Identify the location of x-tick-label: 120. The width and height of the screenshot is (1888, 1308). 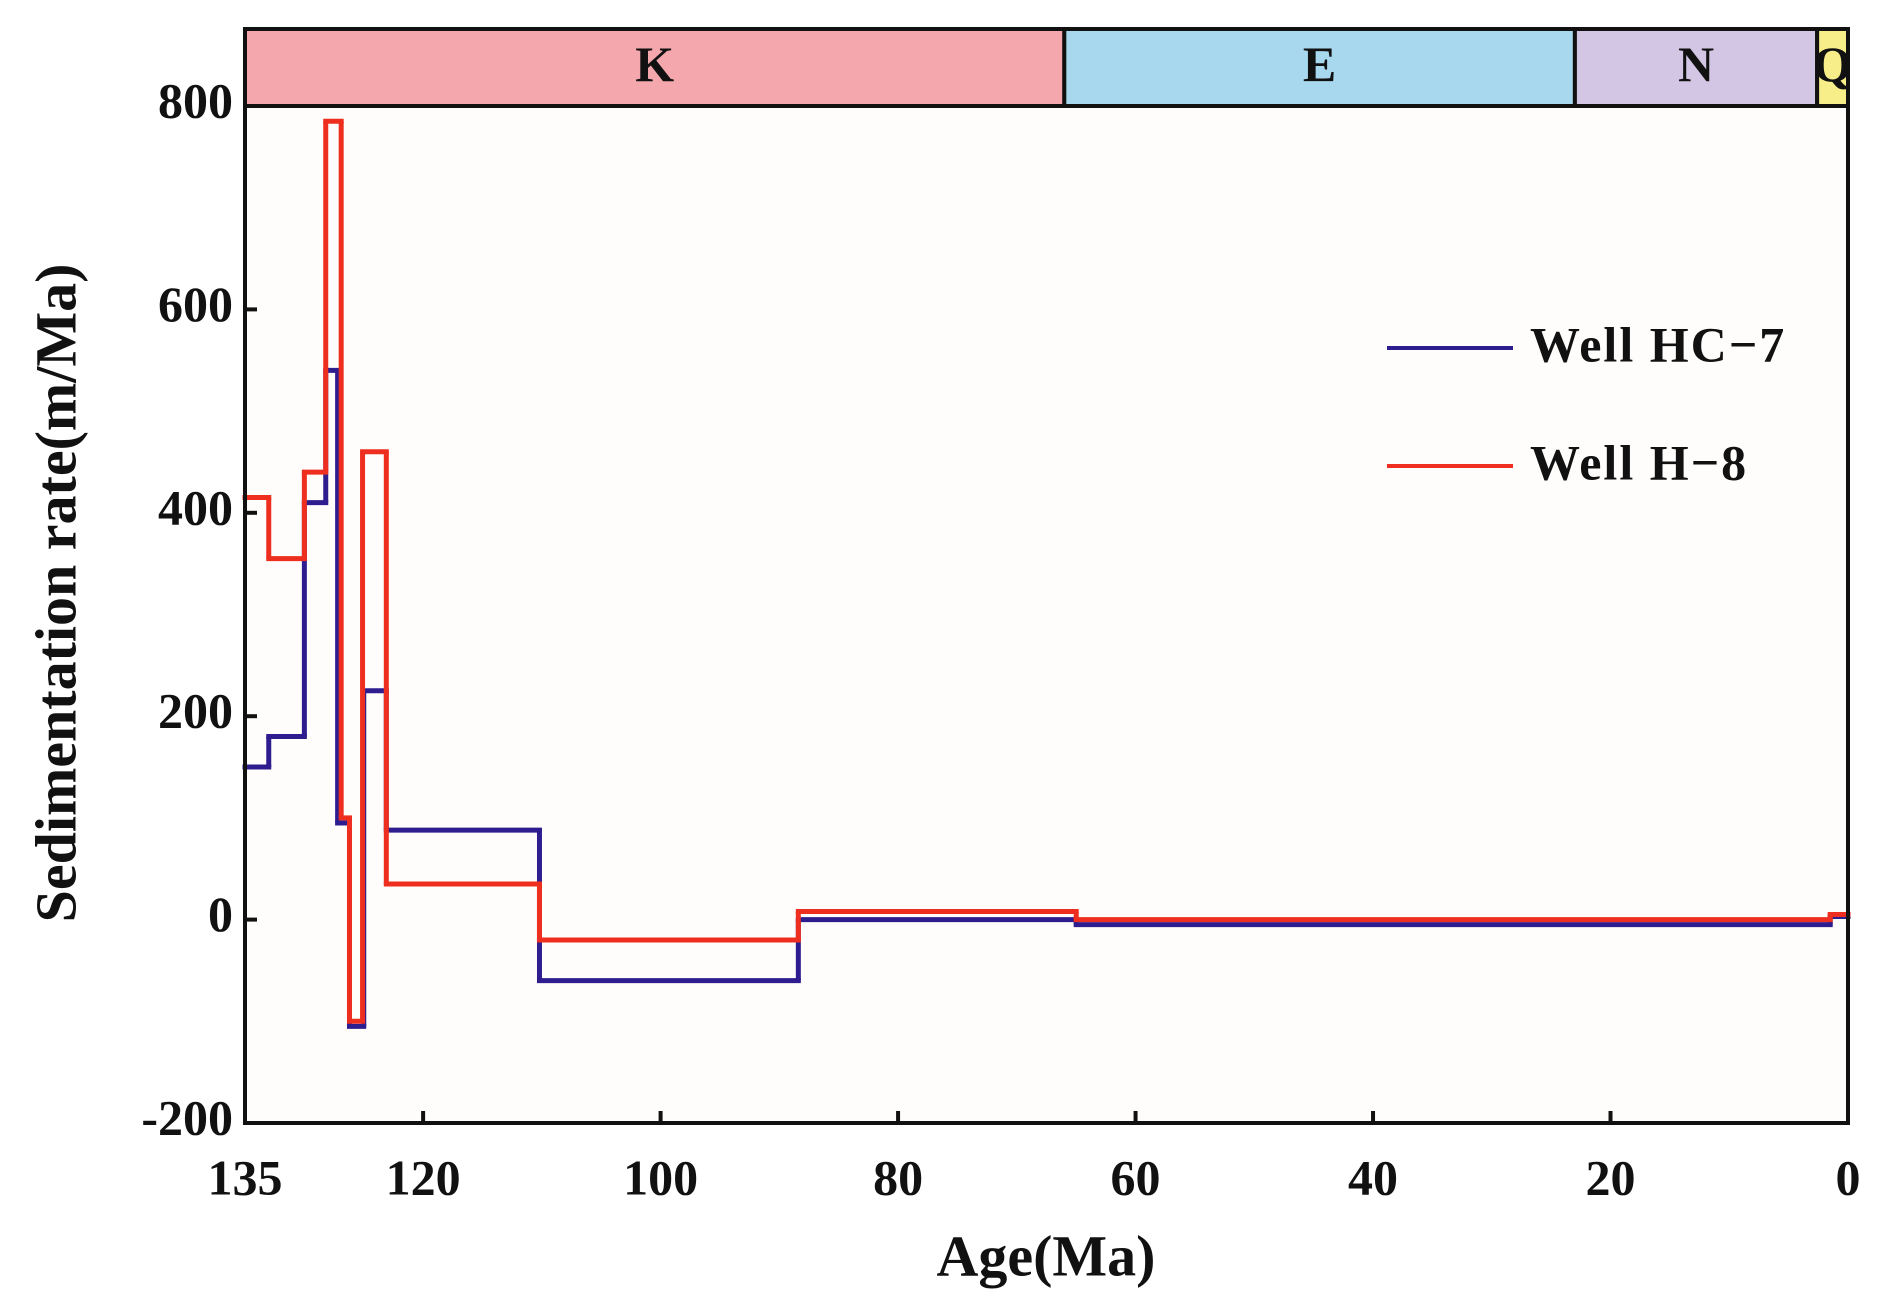
(423, 1177).